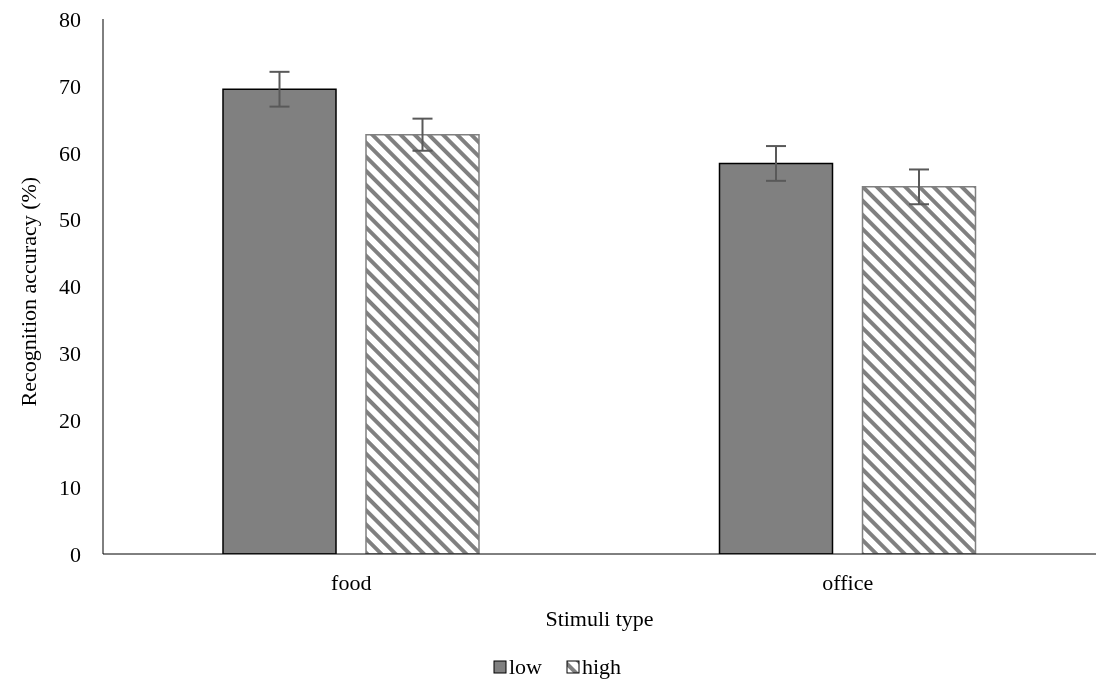 This screenshot has height=698, width=1109. What do you see at coordinates (601, 667) in the screenshot?
I see `legend-label: high` at bounding box center [601, 667].